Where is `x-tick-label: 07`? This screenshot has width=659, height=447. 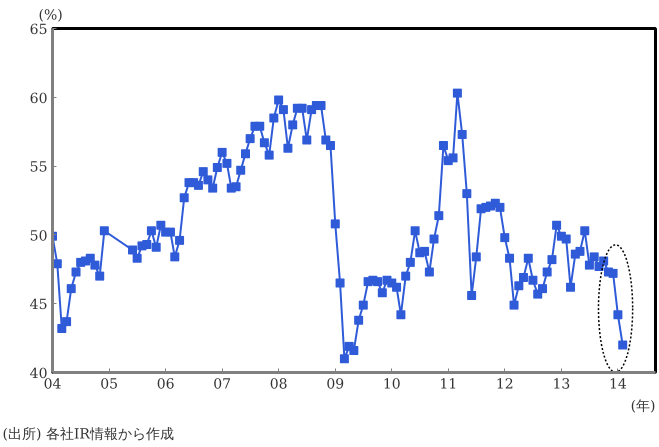
x-tick-label: 07 is located at coordinates (222, 384).